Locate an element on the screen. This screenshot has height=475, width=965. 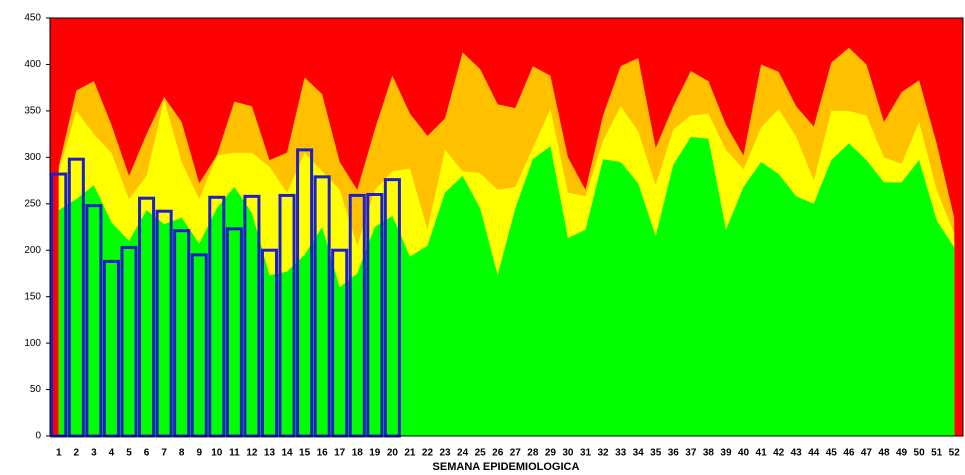
y-tick-label: 400 is located at coordinates (32, 64).